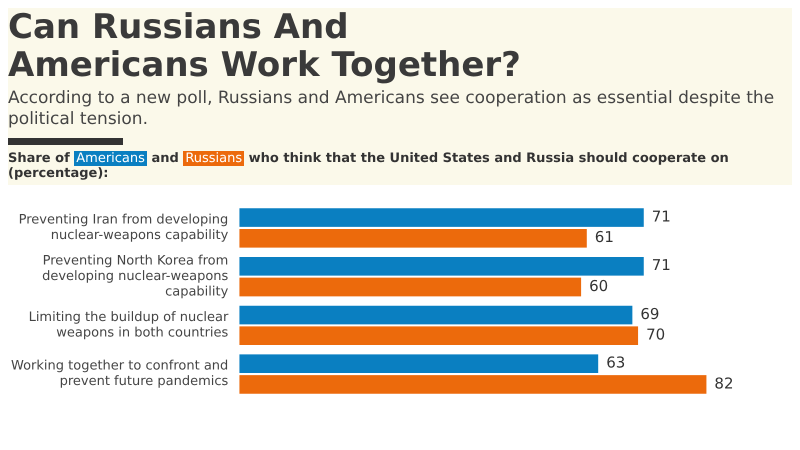  What do you see at coordinates (213, 158) in the screenshot?
I see `text: Russians` at bounding box center [213, 158].